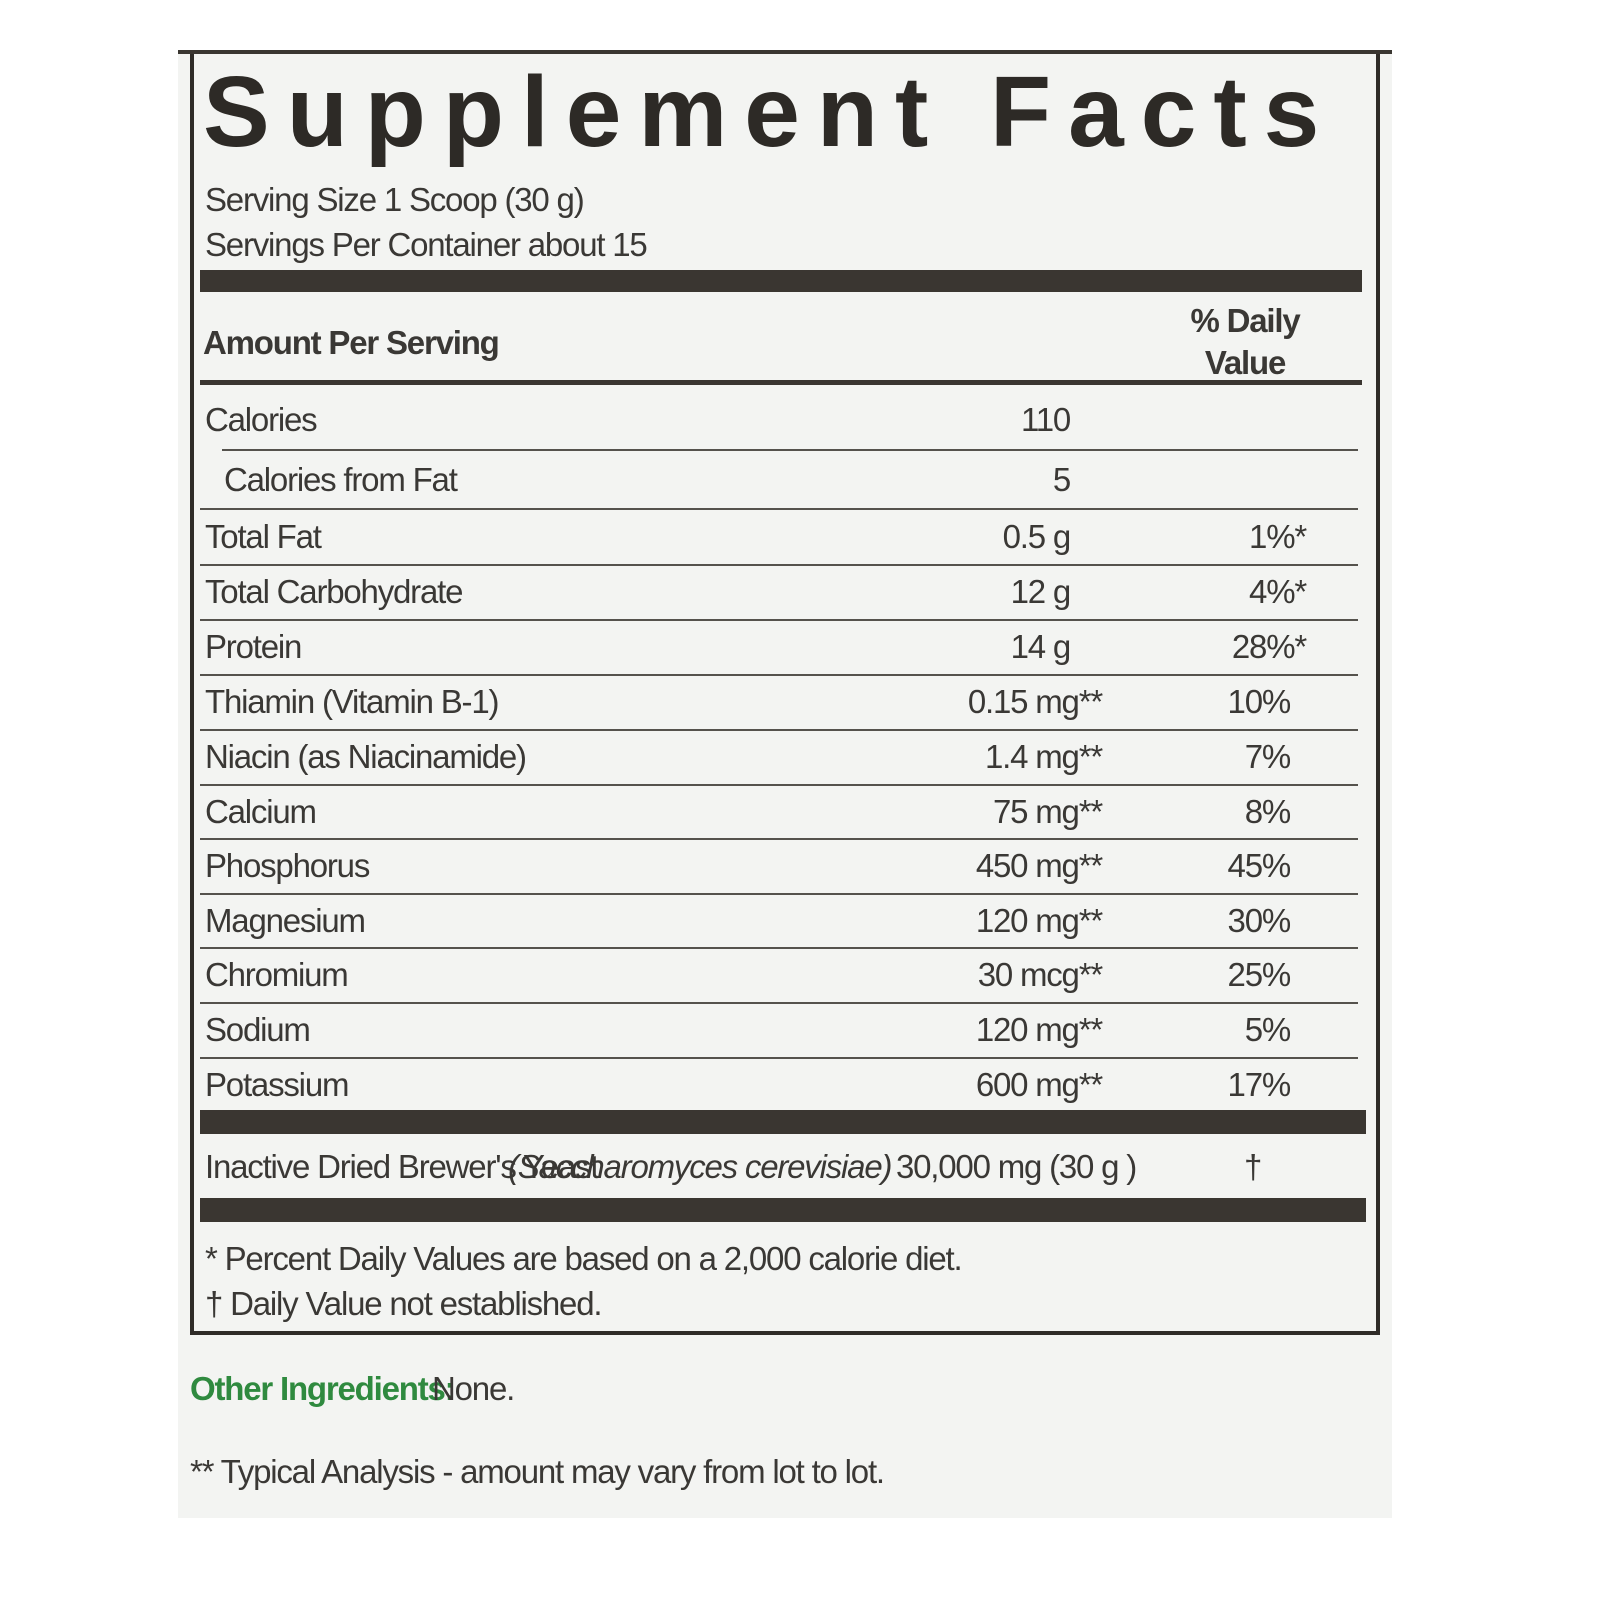 This screenshot has width=1600, height=1600. I want to click on nutrient-amount: 0.5 g, so click(1037, 536).